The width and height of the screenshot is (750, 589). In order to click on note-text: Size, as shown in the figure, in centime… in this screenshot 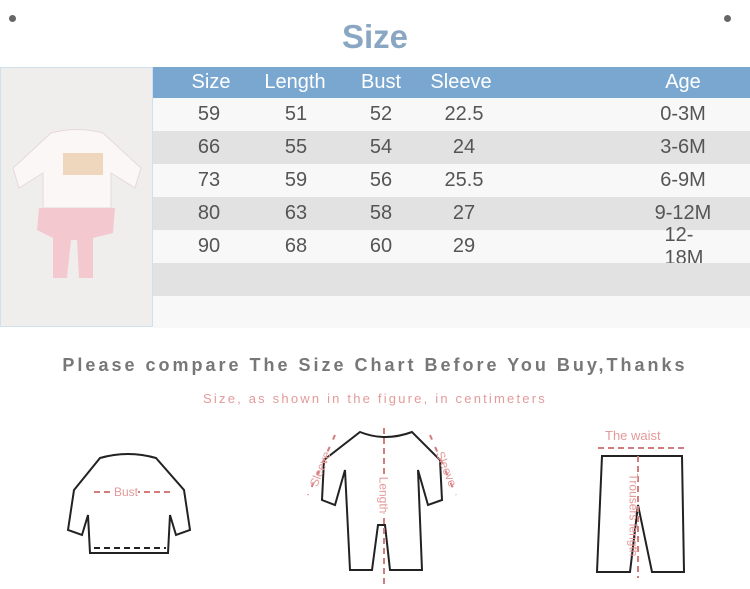, I will do `click(375, 398)`.